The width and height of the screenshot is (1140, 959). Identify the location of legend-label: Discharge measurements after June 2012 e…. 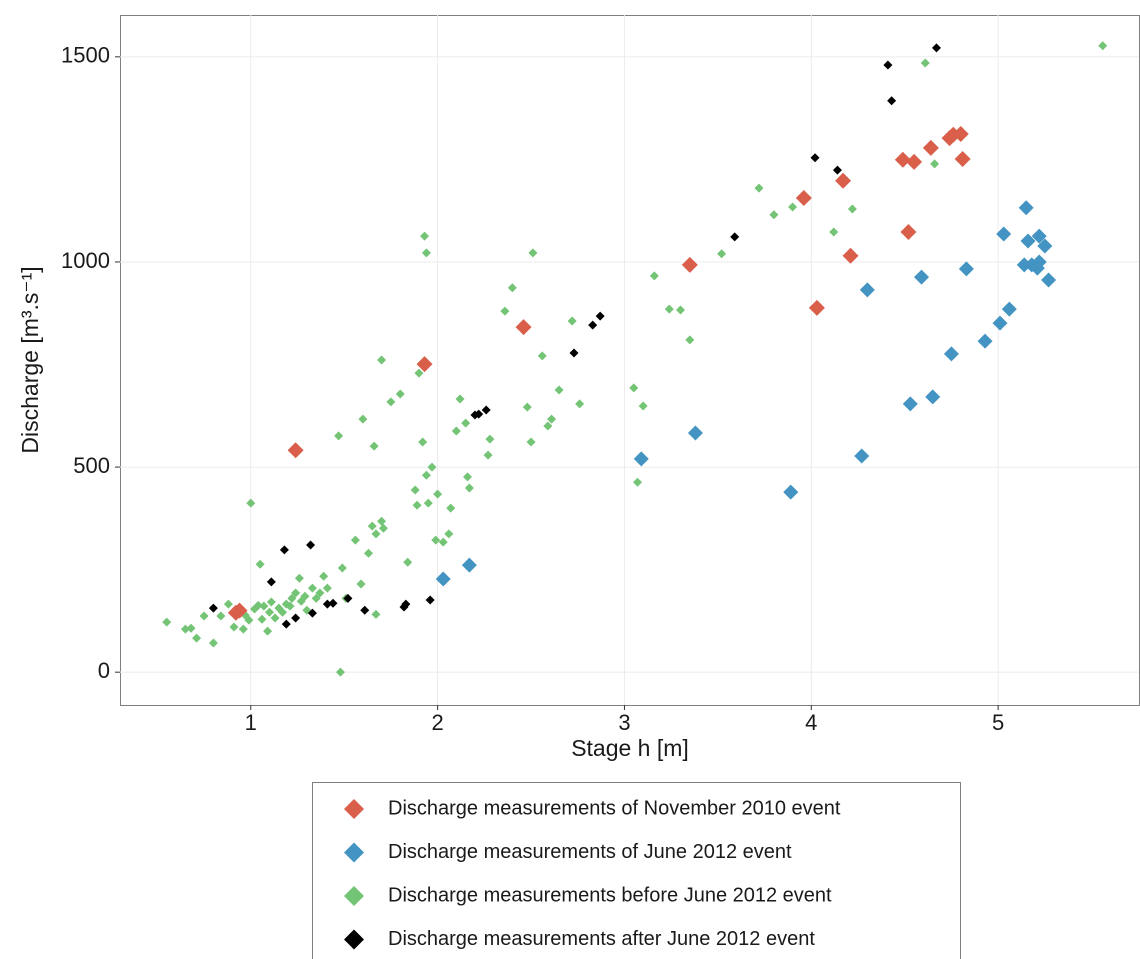
(601, 939).